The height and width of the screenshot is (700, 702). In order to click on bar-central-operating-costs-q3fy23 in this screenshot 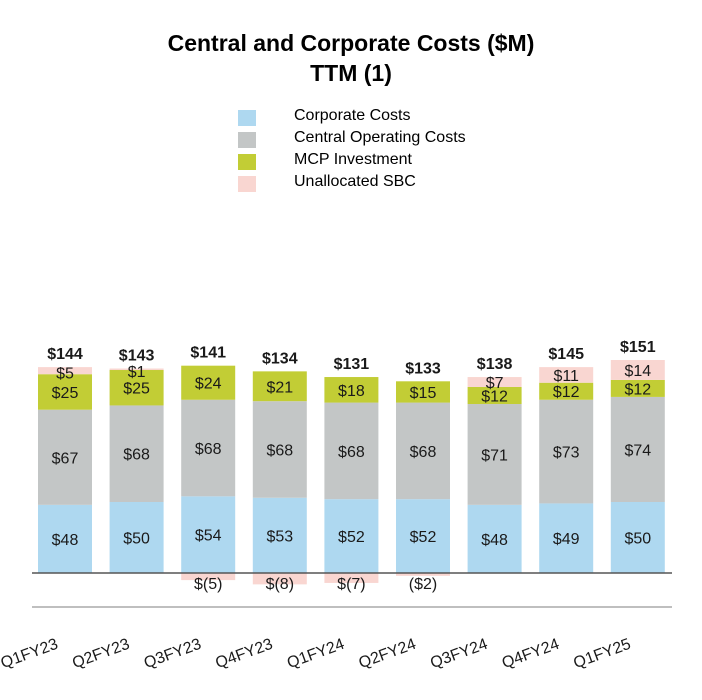, I will do `click(208, 448)`.